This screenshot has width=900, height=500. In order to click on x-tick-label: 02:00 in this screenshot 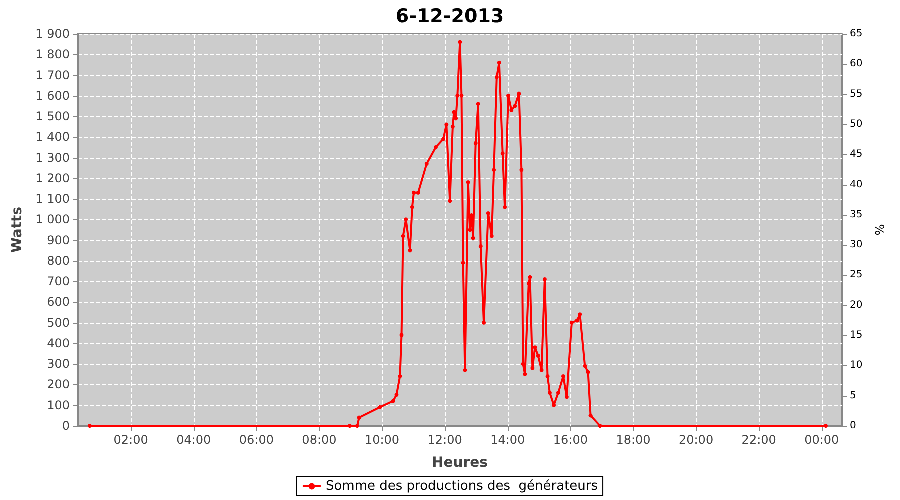, I will do `click(131, 440)`.